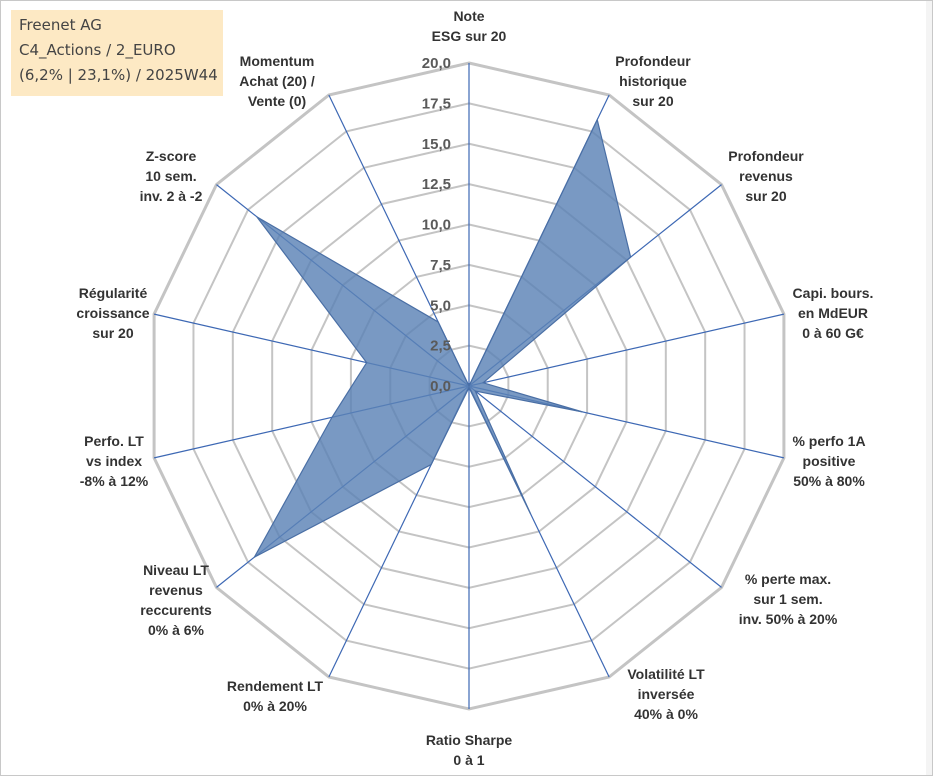  I want to click on info-category: C4_Actions / 2_EURO, so click(97, 50).